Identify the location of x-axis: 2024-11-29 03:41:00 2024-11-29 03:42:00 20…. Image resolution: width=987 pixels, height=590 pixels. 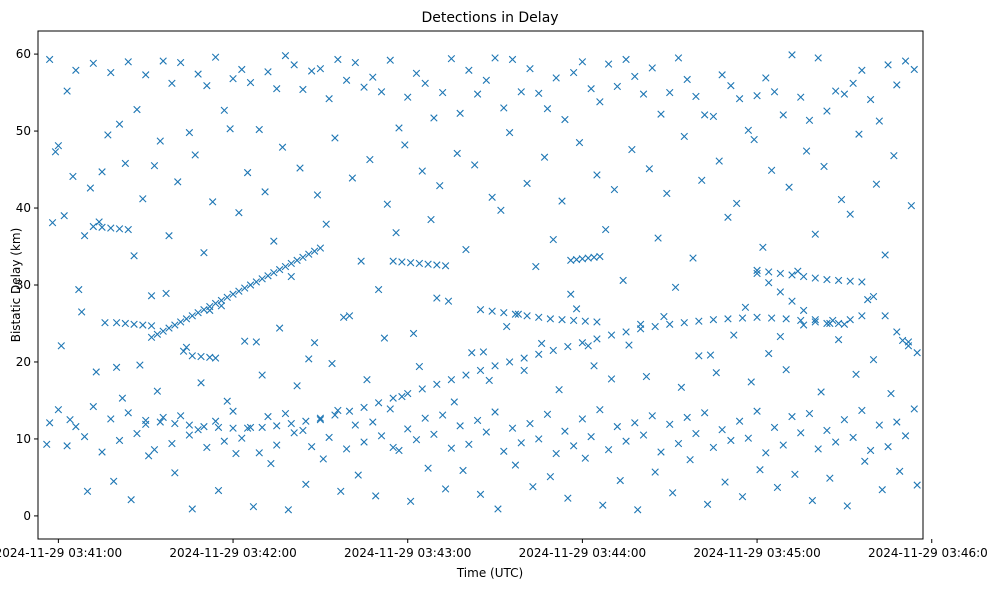
(493, 549).